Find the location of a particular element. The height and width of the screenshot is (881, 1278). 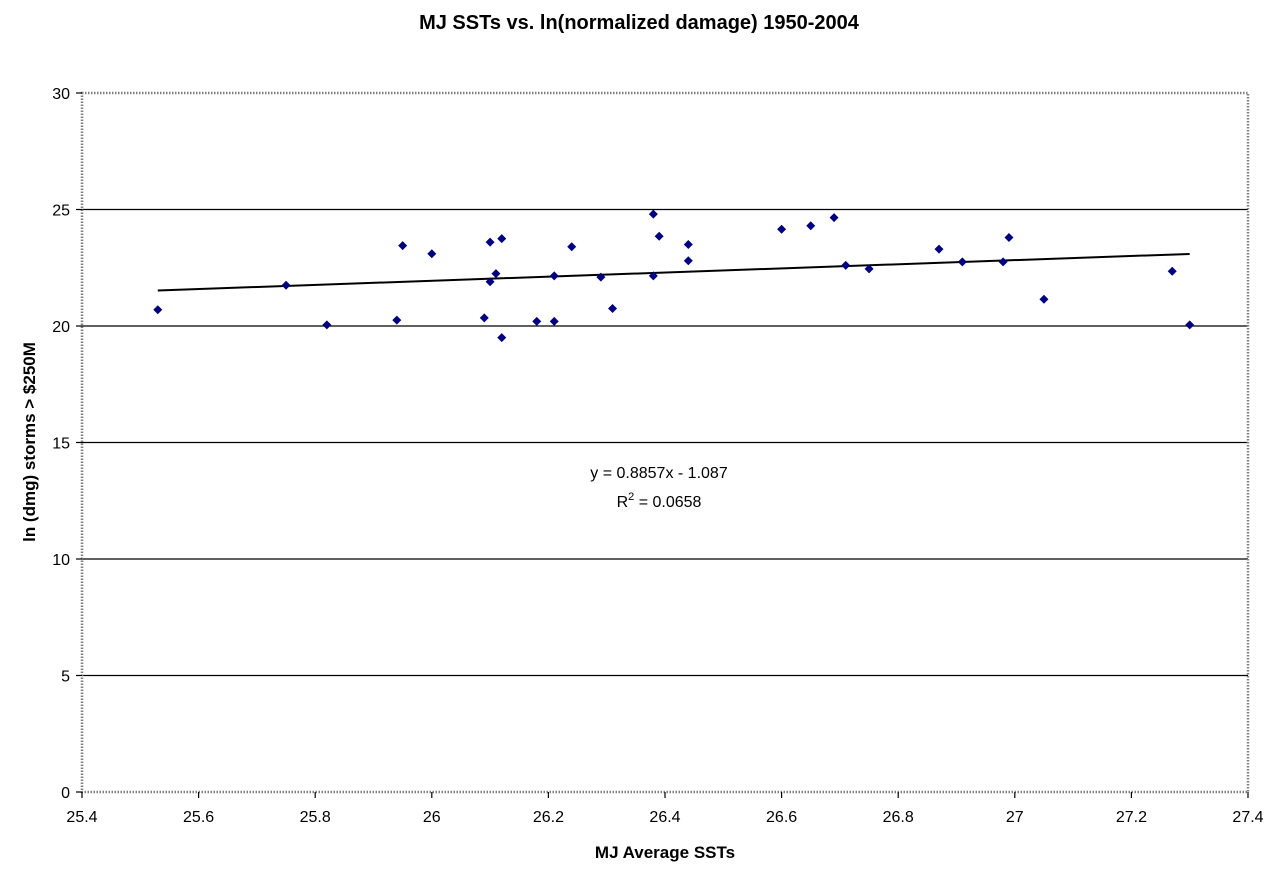

x-axis-ticks: 25.4 25.6 25.8 26 26.2 26.4 26.6 26.8 27 27.2 27.4 is located at coordinates (665, 809).